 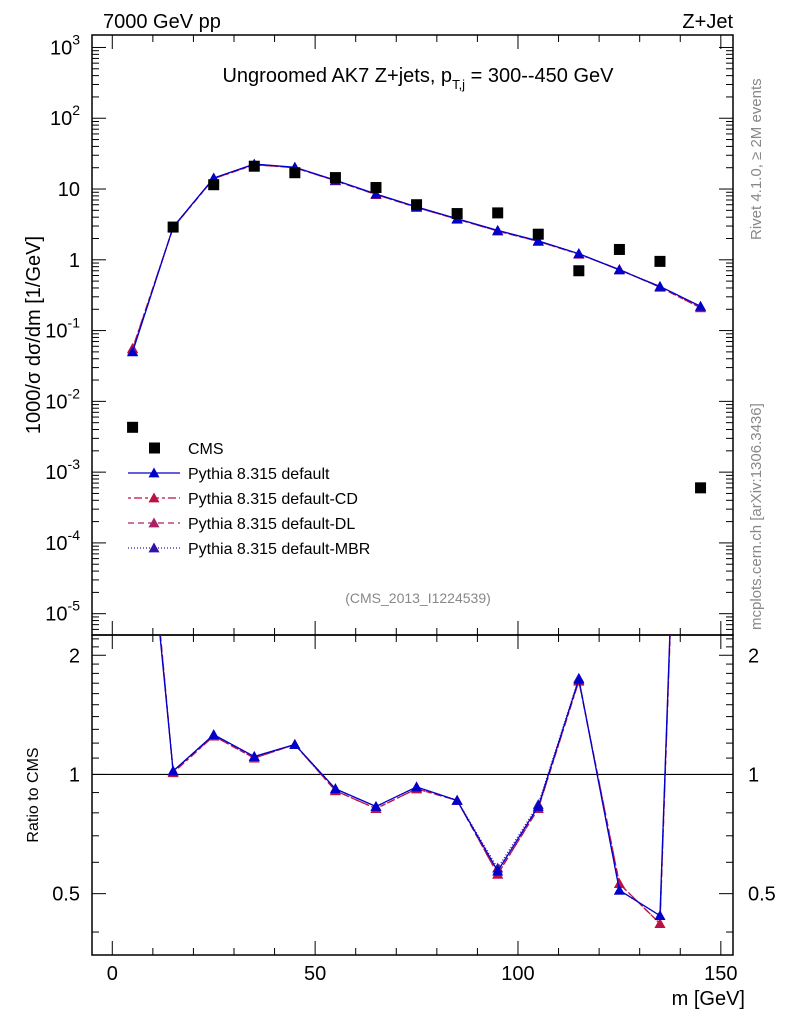 I want to click on y-tick-exponent: 2, so click(x=76, y=110).